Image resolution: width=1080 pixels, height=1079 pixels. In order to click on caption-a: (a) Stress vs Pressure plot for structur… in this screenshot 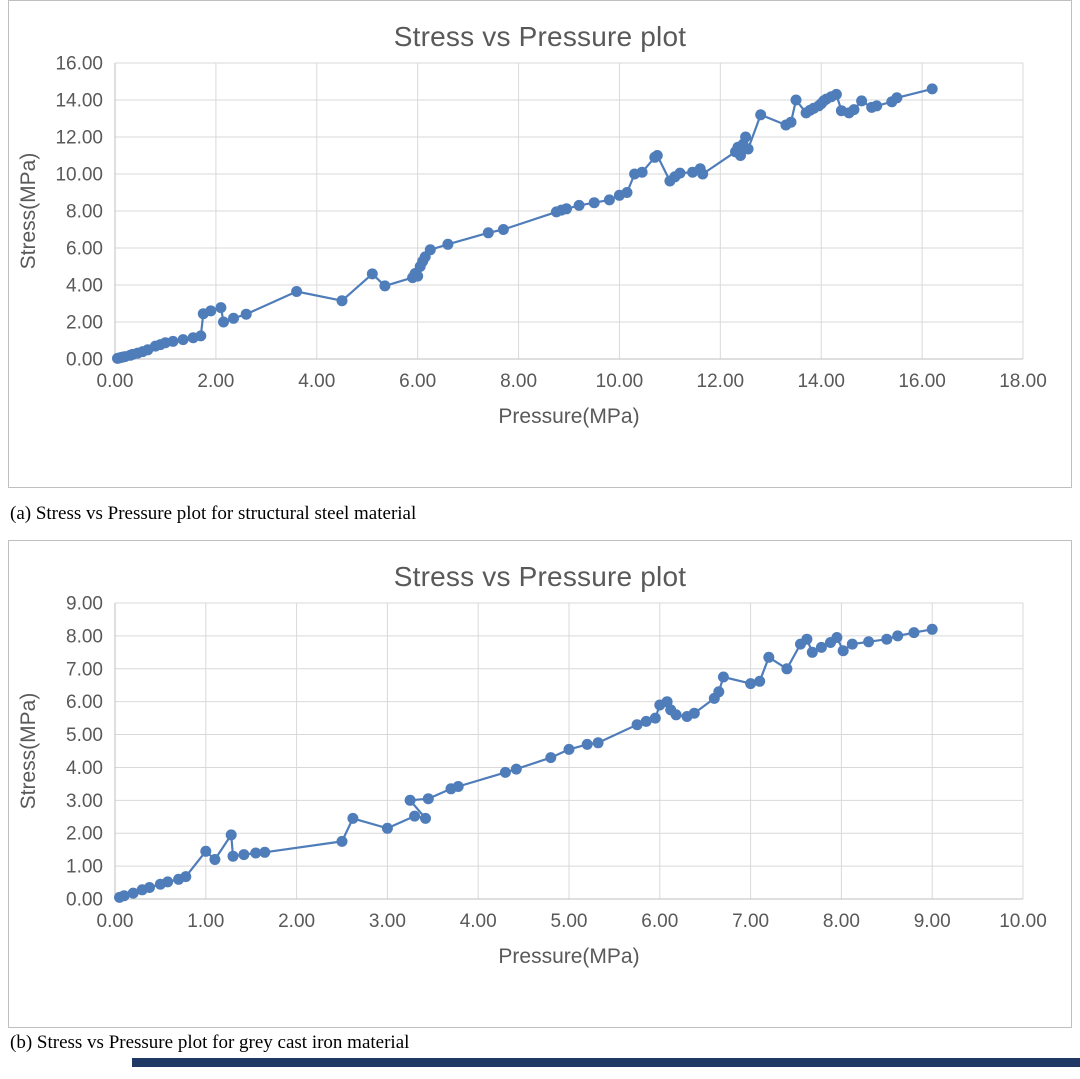, I will do `click(213, 513)`.